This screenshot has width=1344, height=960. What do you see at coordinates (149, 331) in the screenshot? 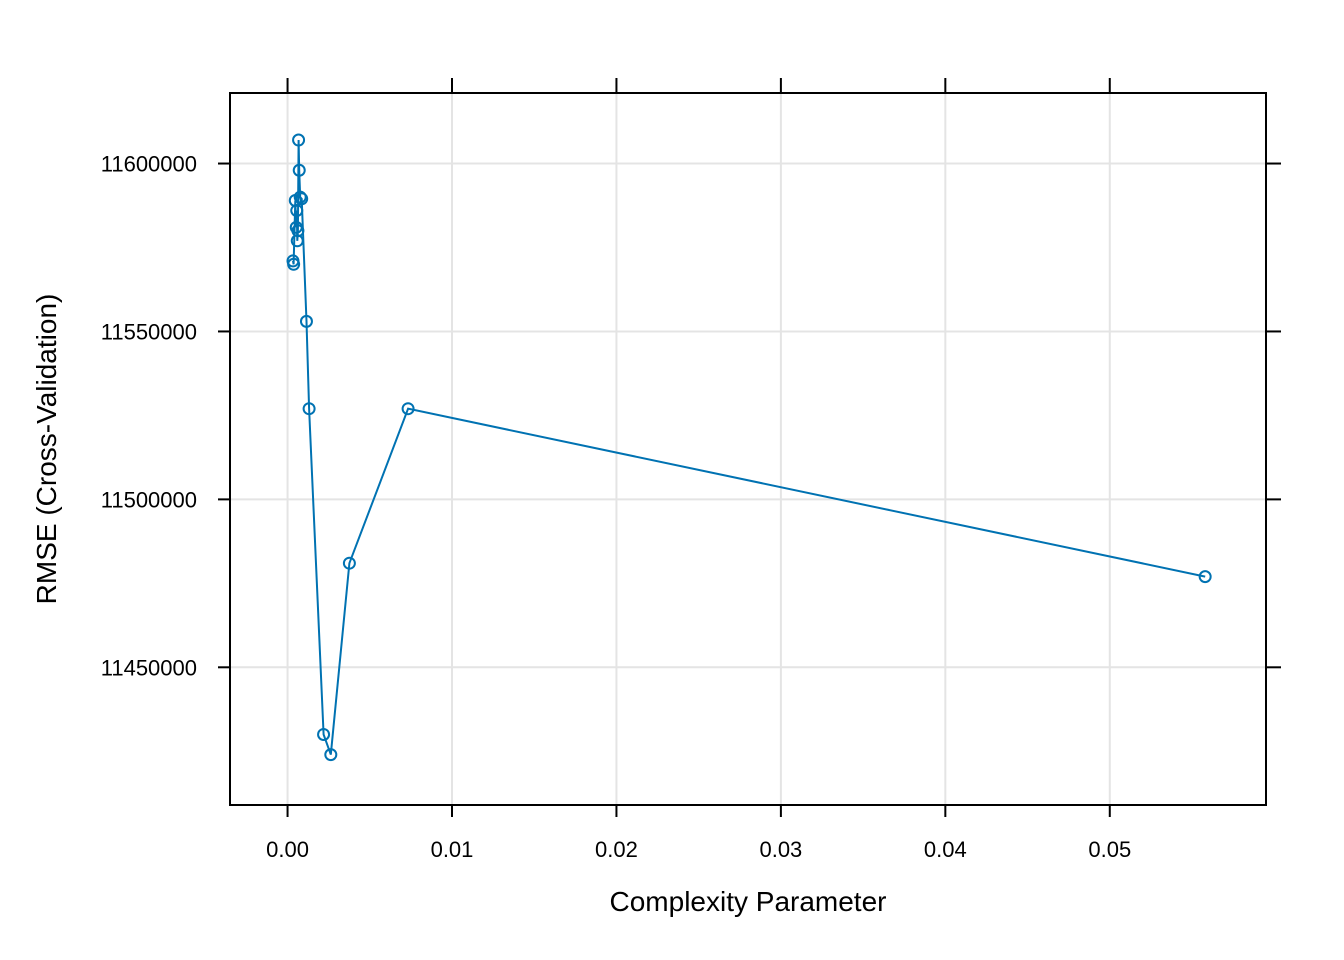
I see `y-tick-label: 11550000` at bounding box center [149, 331].